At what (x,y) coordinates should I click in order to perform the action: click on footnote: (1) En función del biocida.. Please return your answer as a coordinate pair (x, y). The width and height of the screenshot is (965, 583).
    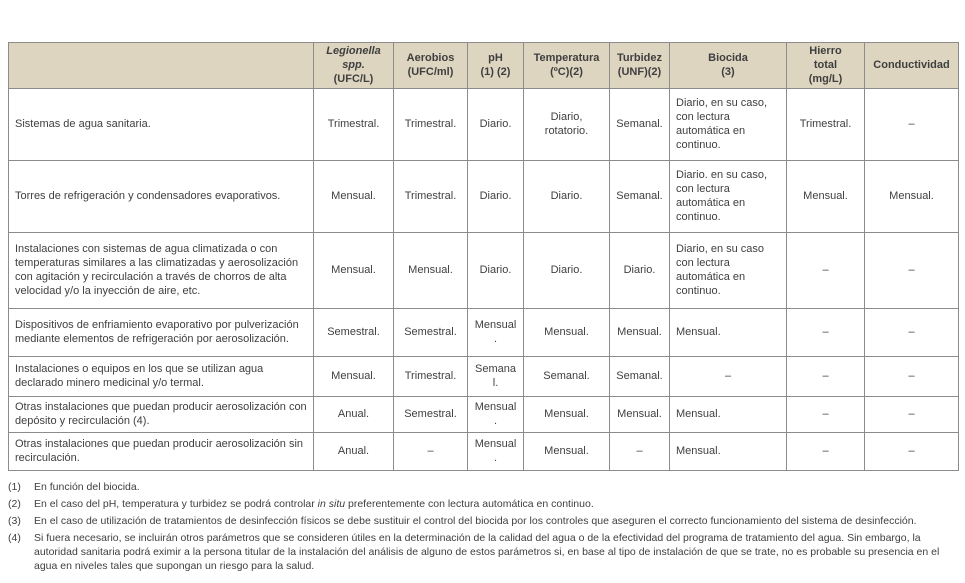
    Looking at the image, I should click on (484, 488).